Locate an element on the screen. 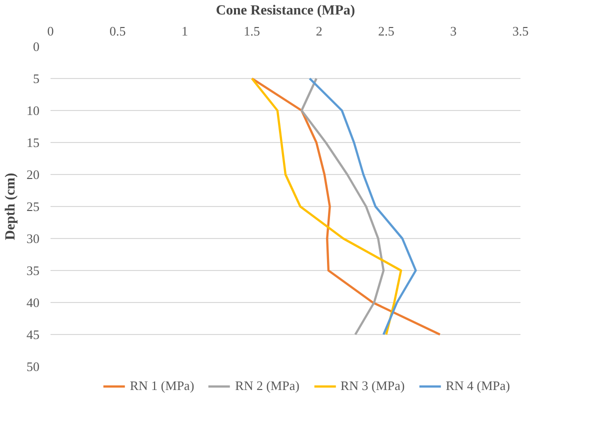 The height and width of the screenshot is (438, 597). y-tick-label: 45 is located at coordinates (33, 334).